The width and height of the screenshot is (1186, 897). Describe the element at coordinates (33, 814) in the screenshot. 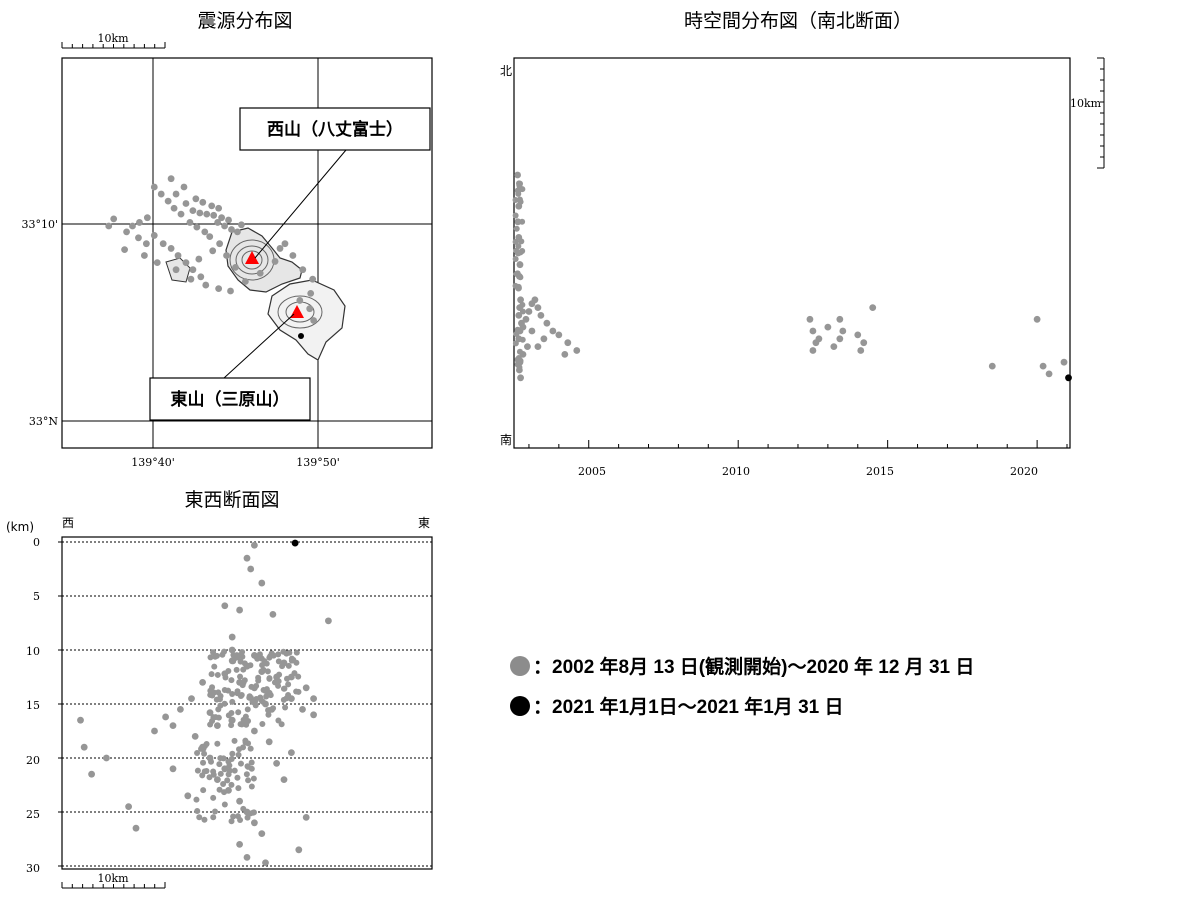

I see `depth-tick-25: 25` at that location.